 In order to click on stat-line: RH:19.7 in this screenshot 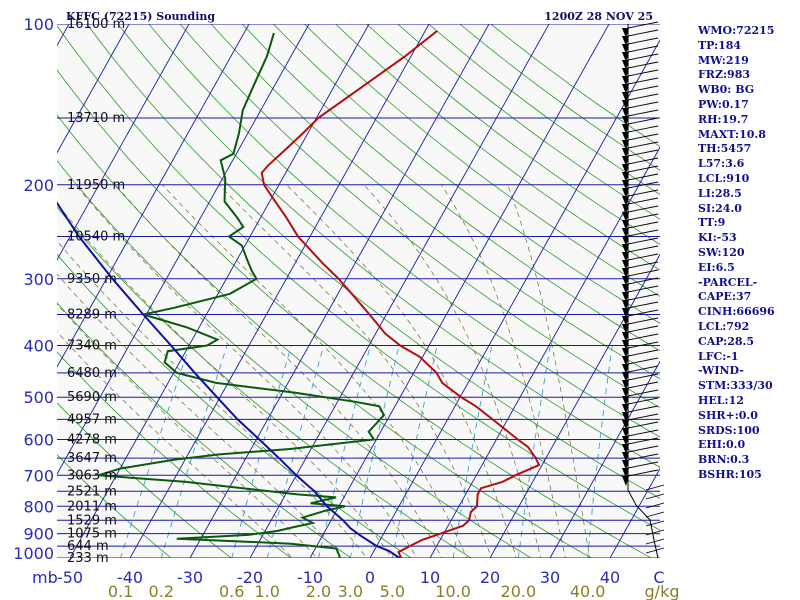, I will do `click(723, 119)`.